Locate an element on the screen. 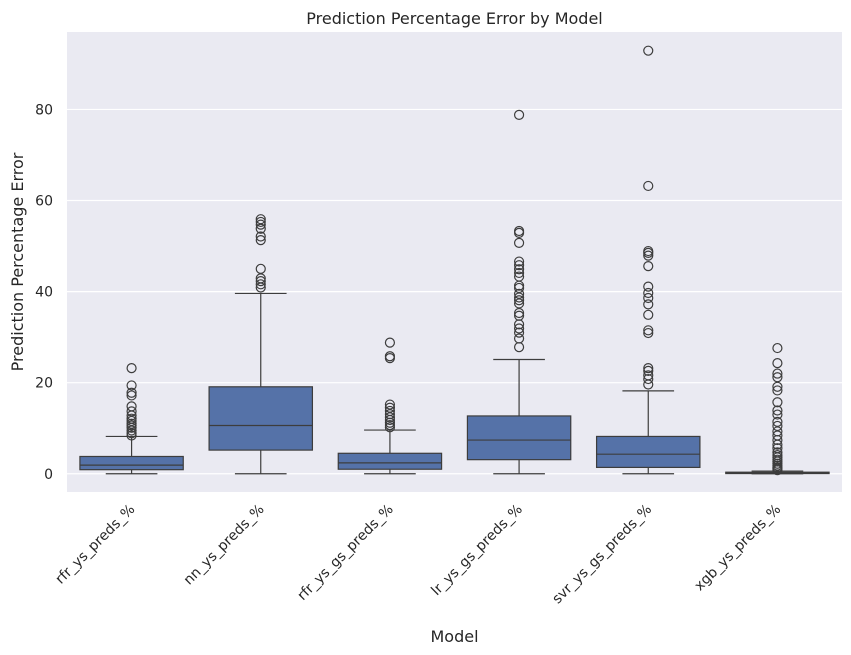 This screenshot has height=655, width=851. x-tick-label: rfr_ys_gs_preds_% is located at coordinates (345, 553).